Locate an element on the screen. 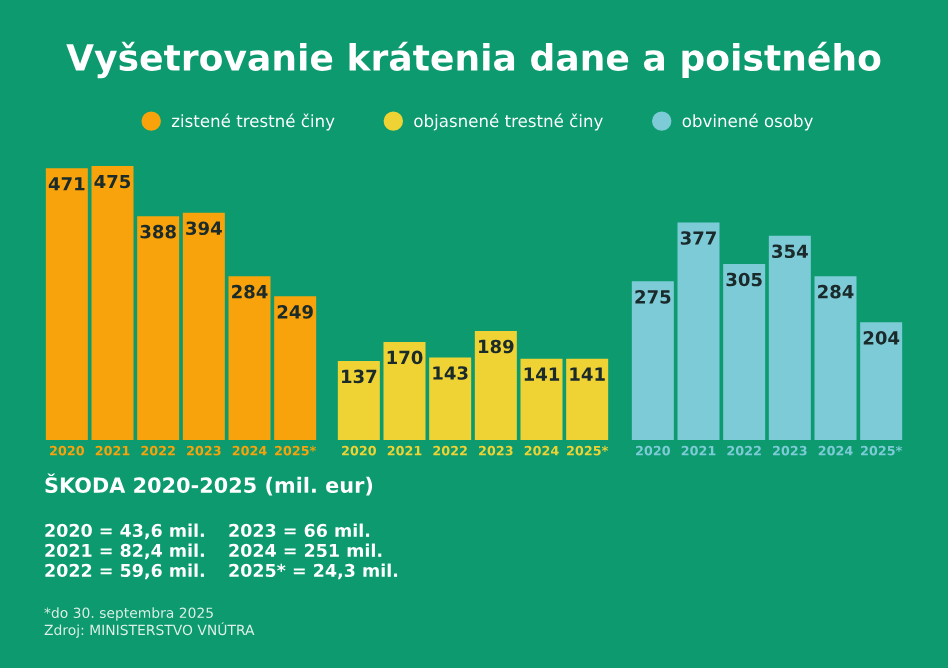  text: 2020 = 43,6 mil. is located at coordinates (124, 531).